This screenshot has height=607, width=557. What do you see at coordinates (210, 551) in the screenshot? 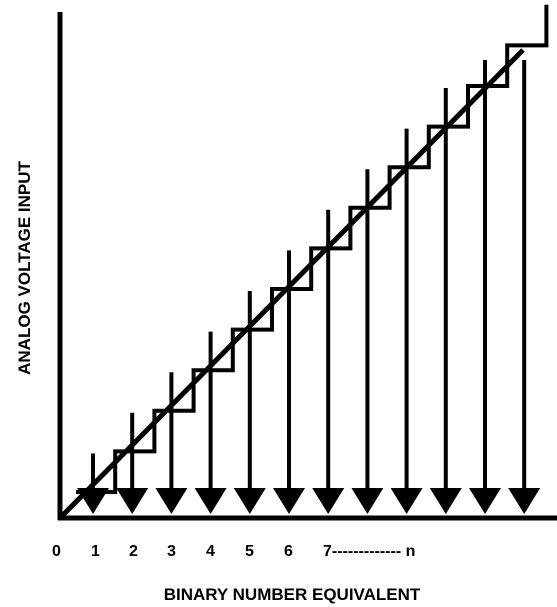
I see `x-tick-4: 4` at bounding box center [210, 551].